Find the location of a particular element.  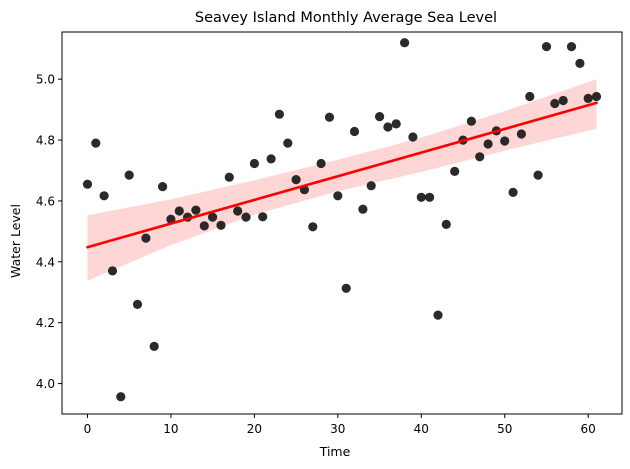

x-axis: 0 10 20 30 40 50 60 is located at coordinates (340, 425).